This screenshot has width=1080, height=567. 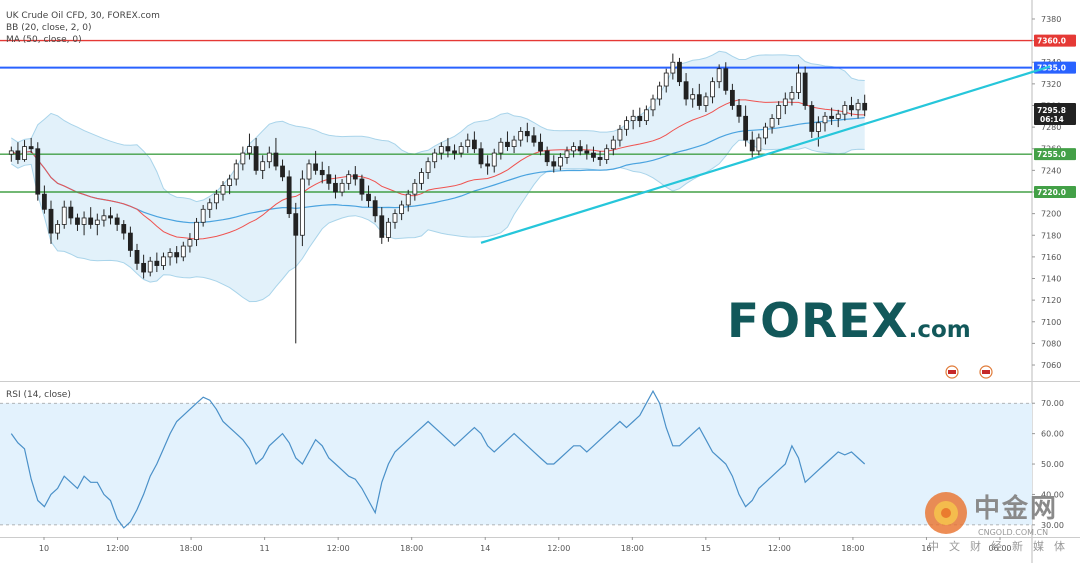 I want to click on time-tick-label: 16, so click(x=926, y=548).